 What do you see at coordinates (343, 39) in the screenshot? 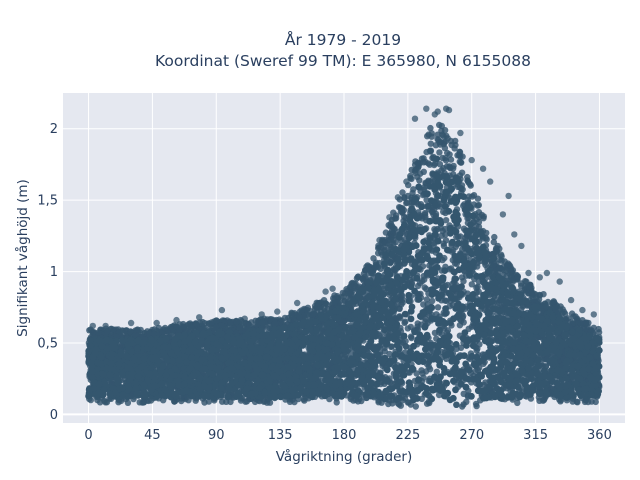
I see `chart-title: År 1979 - 2019` at bounding box center [343, 39].